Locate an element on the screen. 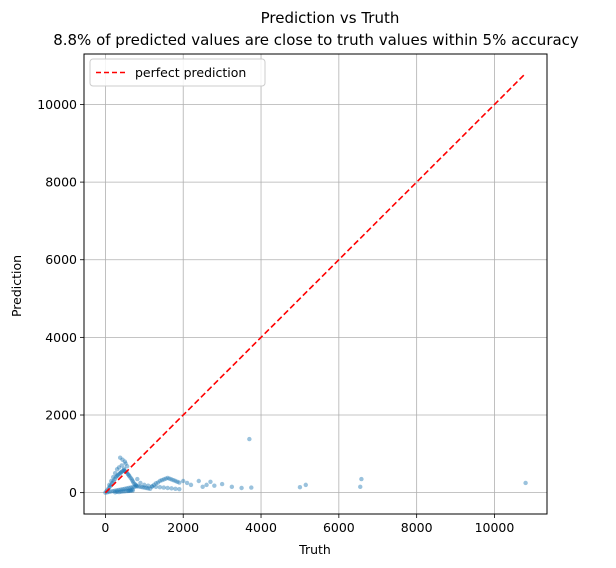 This screenshot has height=568, width=616. y-tick-label: 0 is located at coordinates (73, 492).